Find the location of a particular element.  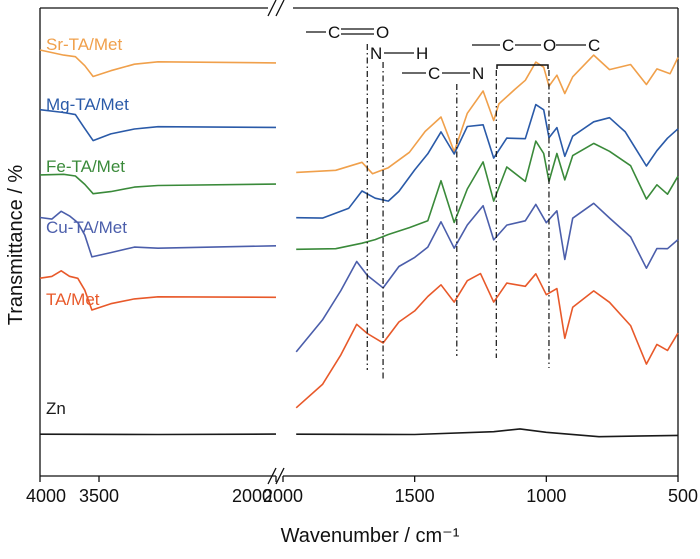

x-tick-label-1000: 1000 is located at coordinates (546, 496).